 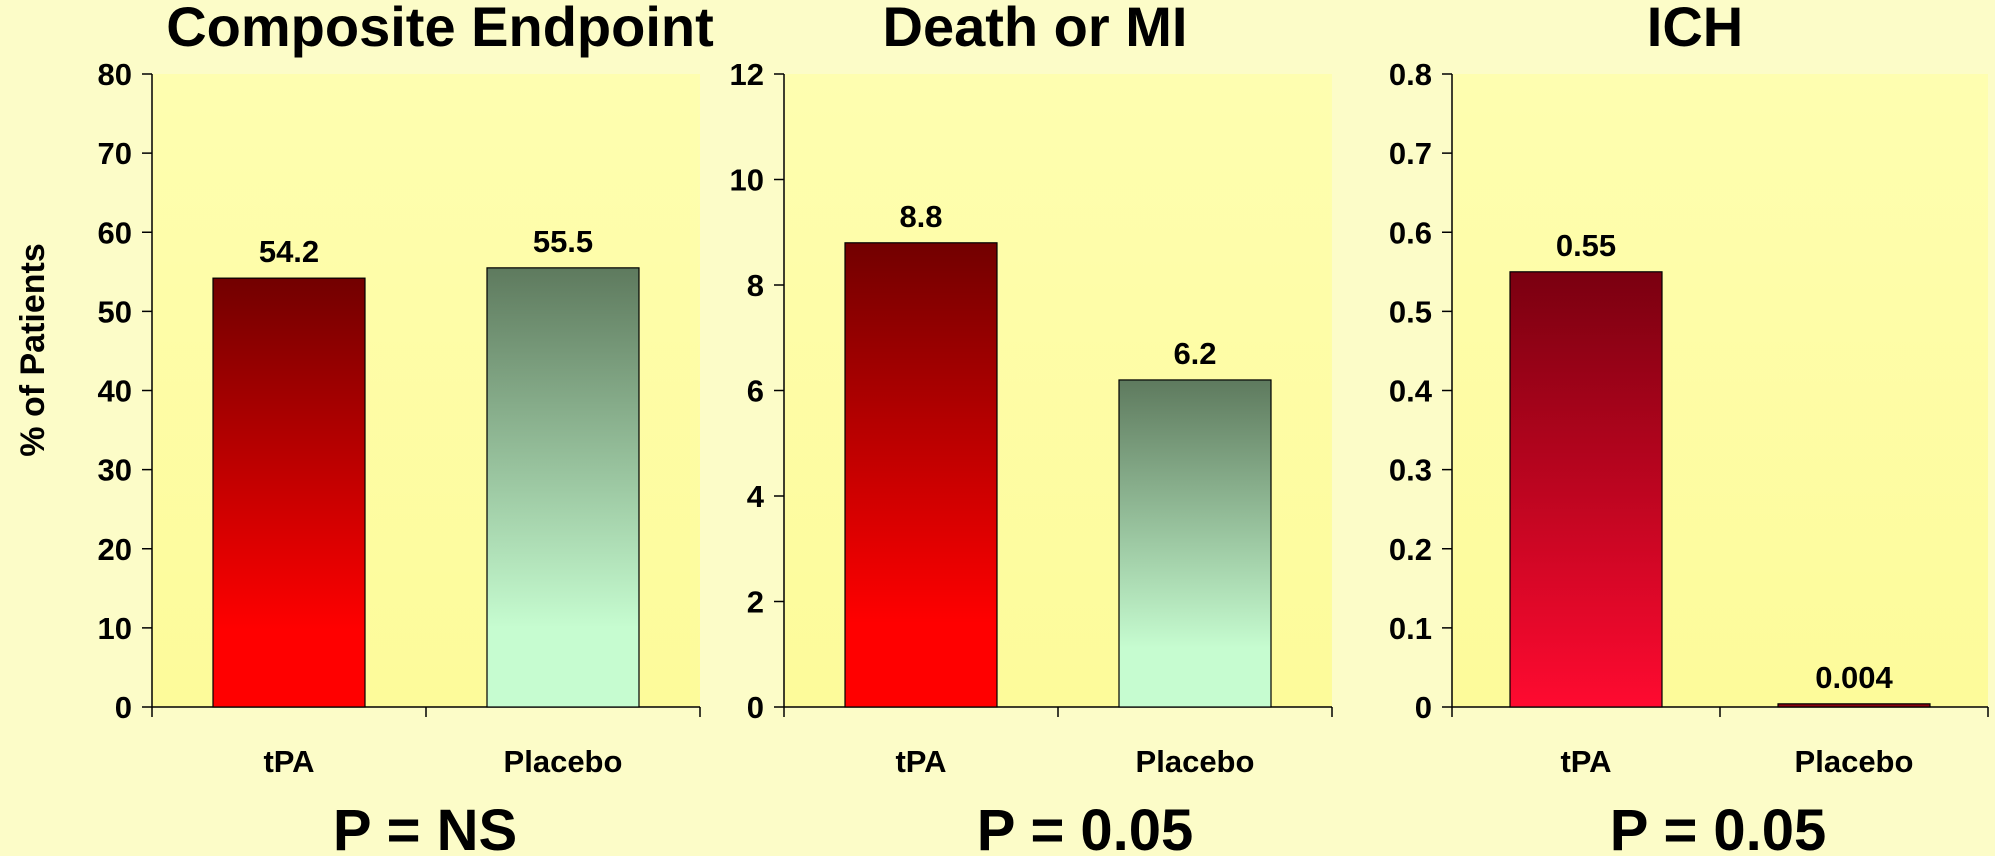 What do you see at coordinates (115, 549) in the screenshot?
I see `chart-0-ytick-label: 20` at bounding box center [115, 549].